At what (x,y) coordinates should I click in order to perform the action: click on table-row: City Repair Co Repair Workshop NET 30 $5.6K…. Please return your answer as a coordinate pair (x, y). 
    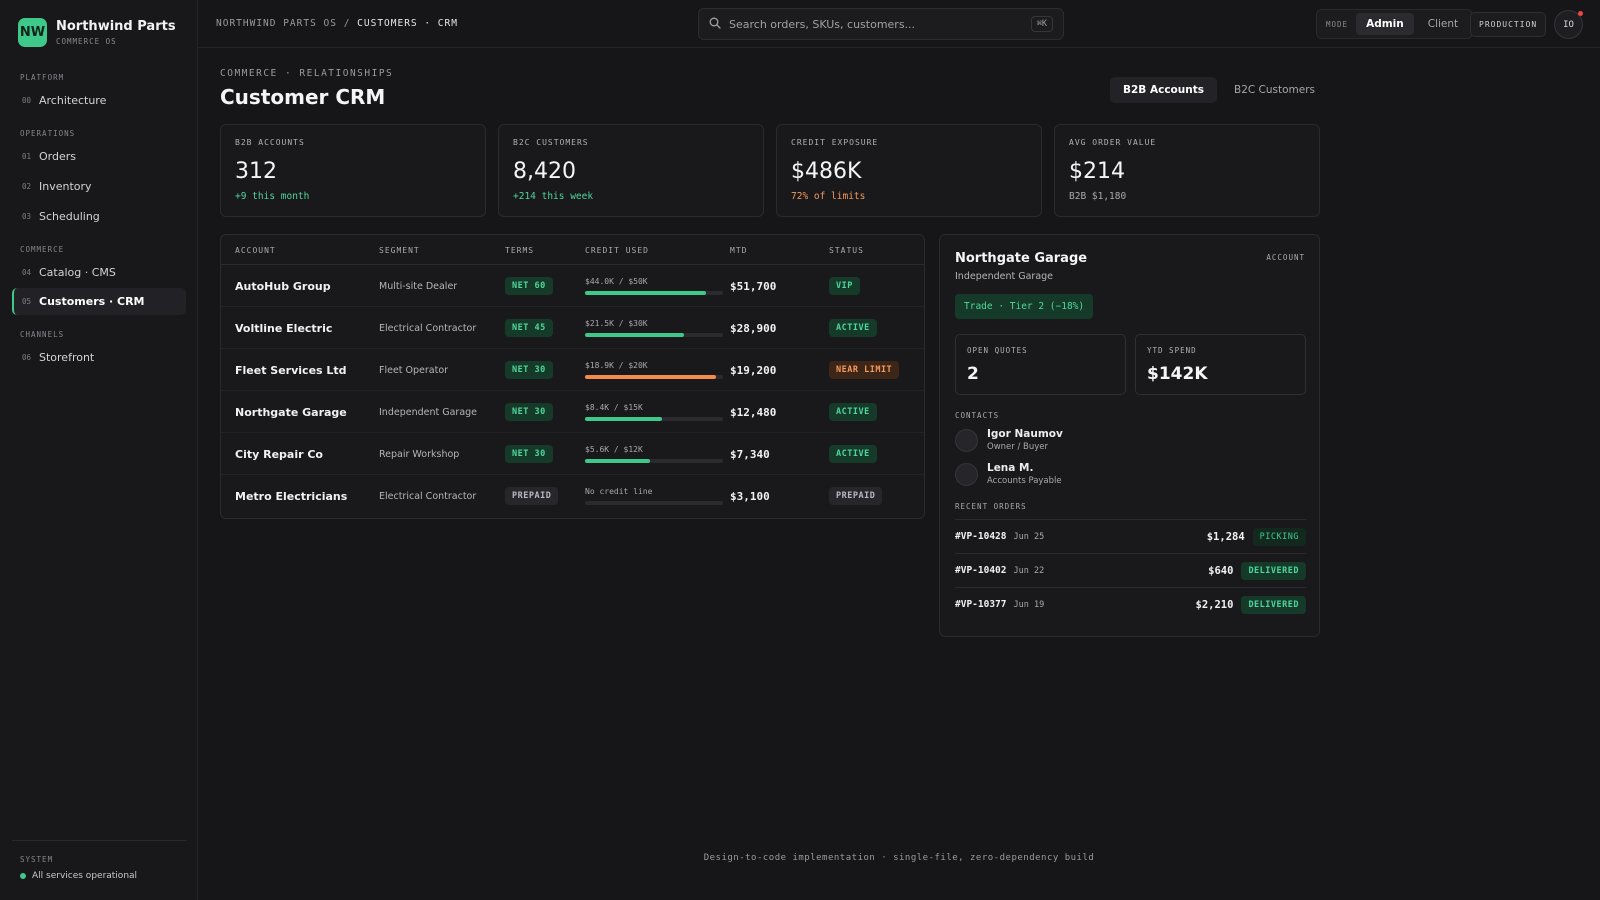
    Looking at the image, I should click on (572, 454).